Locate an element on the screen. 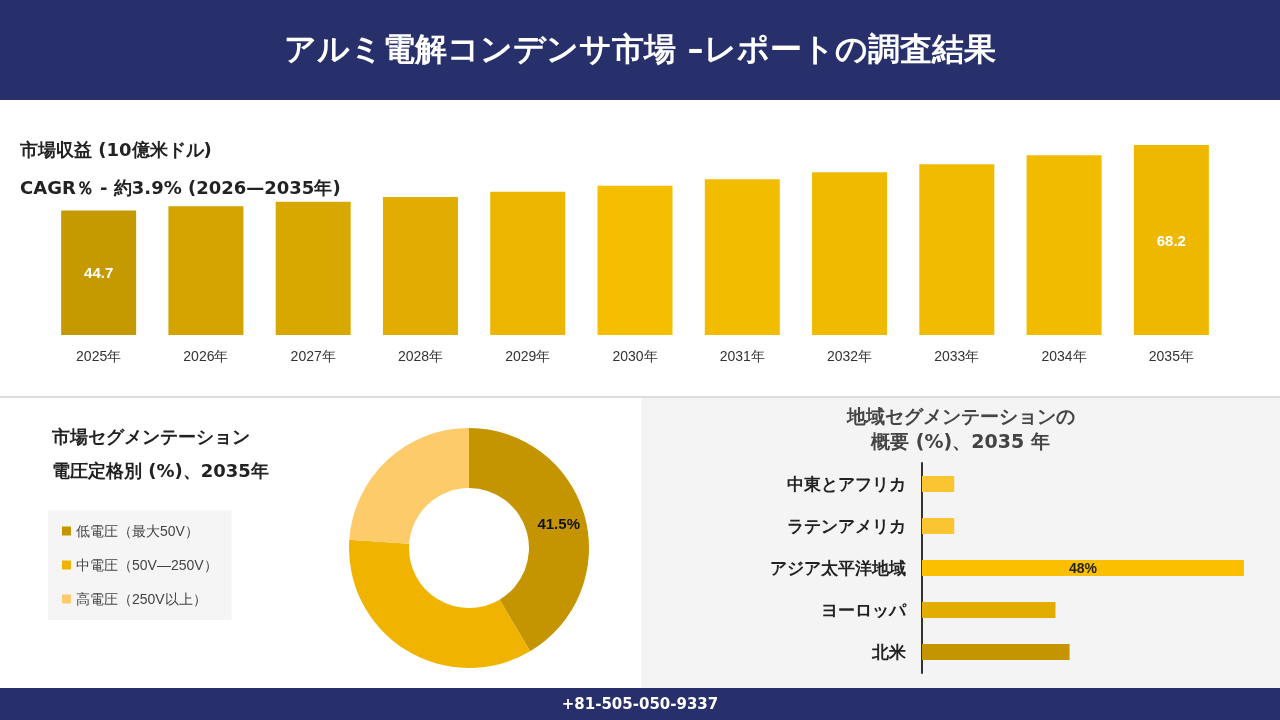  y-axis-title: 市場収益 (10億米ドル) is located at coordinates (116, 150).